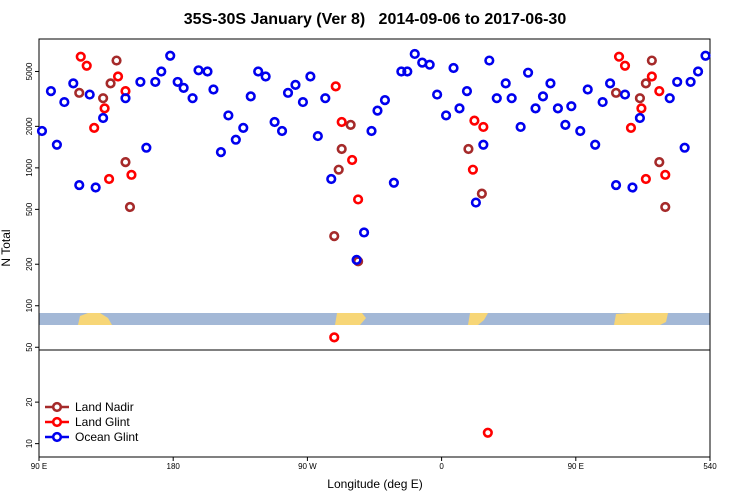 The height and width of the screenshot is (500, 750). I want to click on y-tick-label: 5000, so click(29, 71).